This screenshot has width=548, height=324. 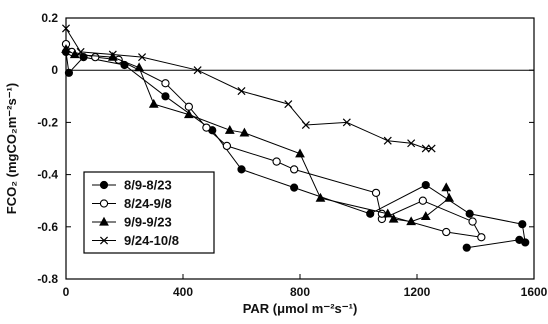 I want to click on y-tick-label: -0.8, so click(x=47, y=279).